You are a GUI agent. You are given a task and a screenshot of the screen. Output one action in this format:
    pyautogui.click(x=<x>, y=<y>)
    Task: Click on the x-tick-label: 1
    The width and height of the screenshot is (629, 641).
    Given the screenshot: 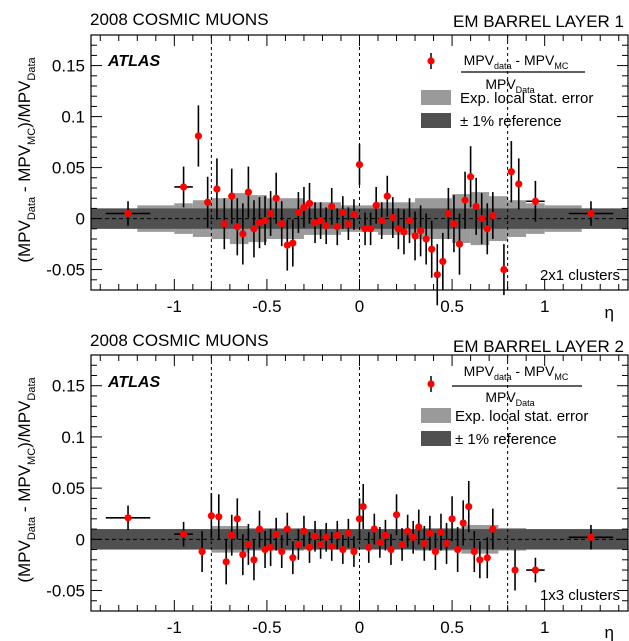 What is the action you would take?
    pyautogui.click(x=544, y=627)
    